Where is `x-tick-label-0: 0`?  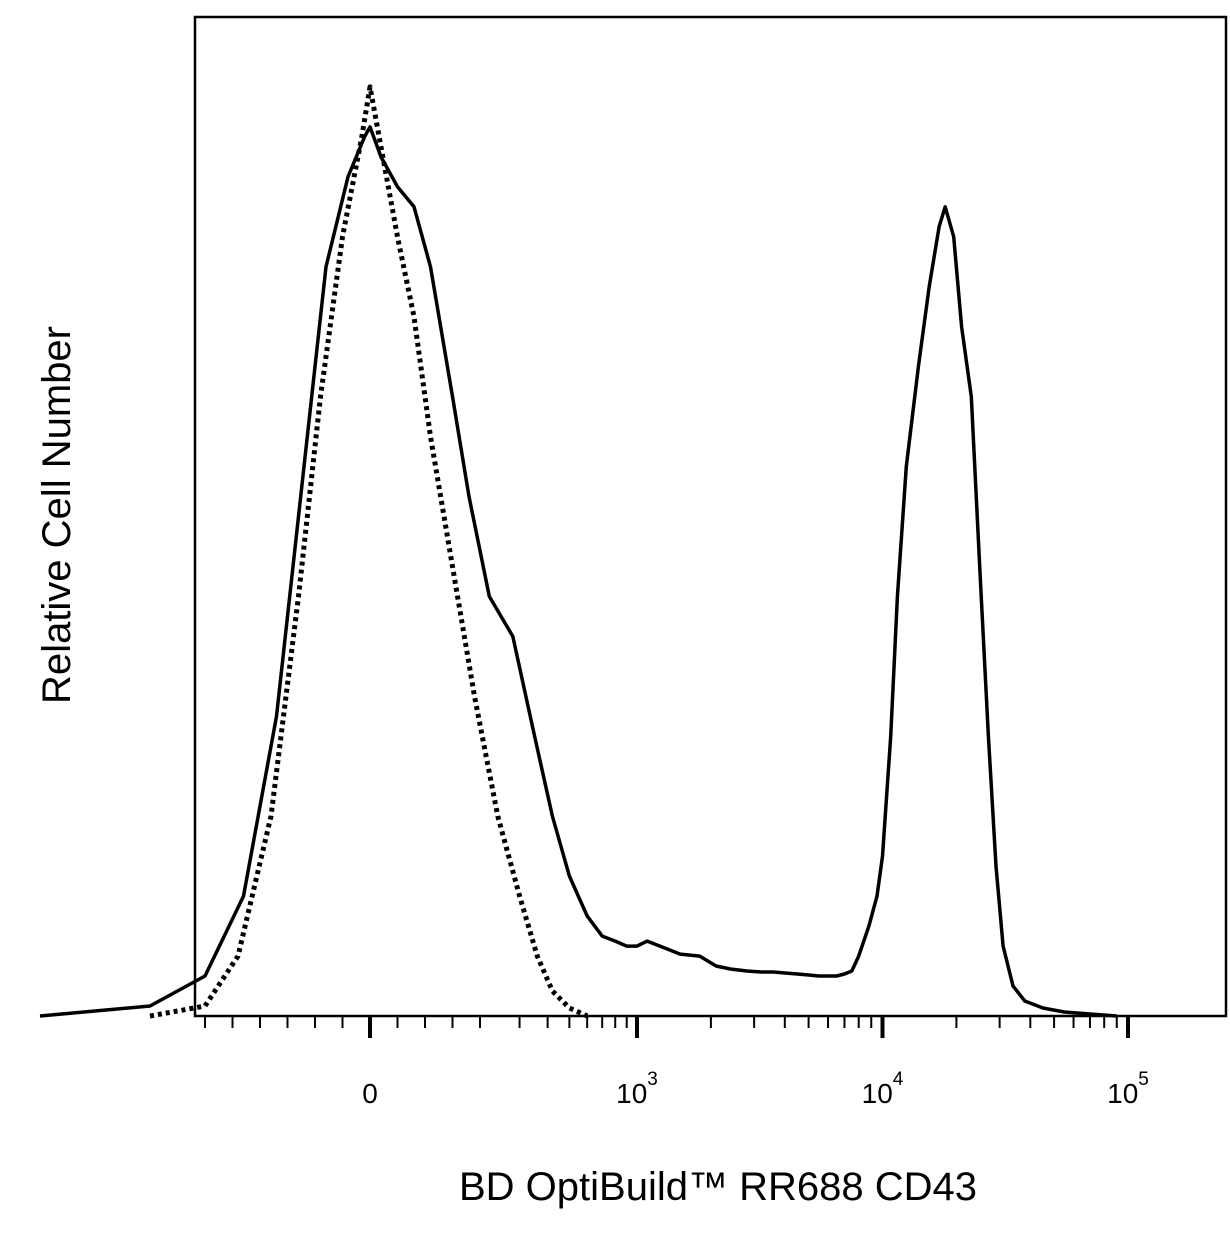 x-tick-label-0: 0 is located at coordinates (370, 1093).